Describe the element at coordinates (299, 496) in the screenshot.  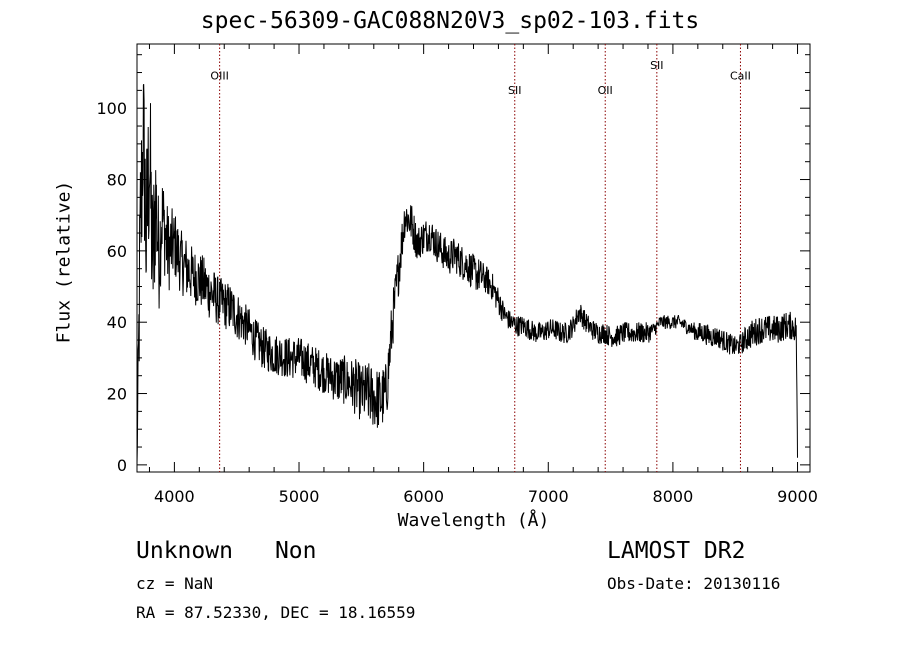
I see `x-tick-label: 5000` at that location.